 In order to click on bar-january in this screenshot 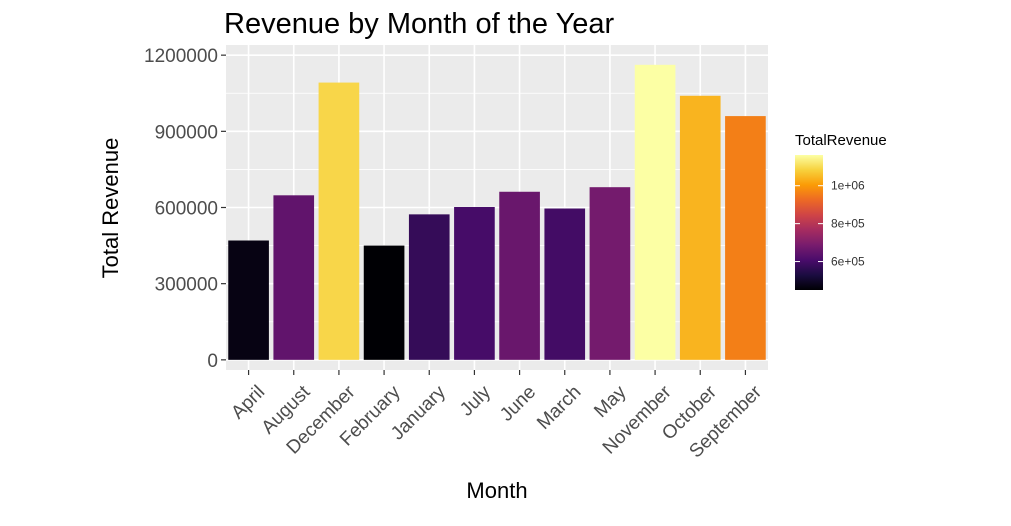, I will do `click(429, 287)`.